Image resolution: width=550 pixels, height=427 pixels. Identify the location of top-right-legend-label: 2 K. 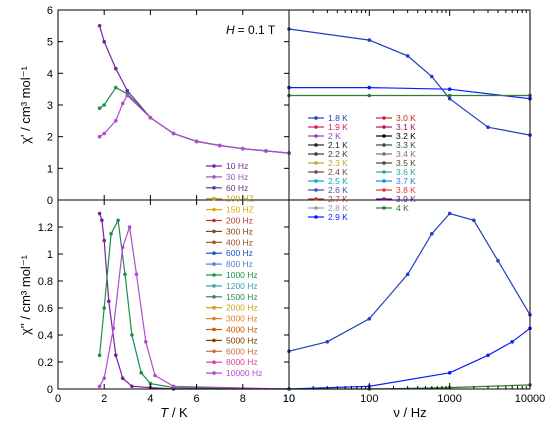
(334, 136).